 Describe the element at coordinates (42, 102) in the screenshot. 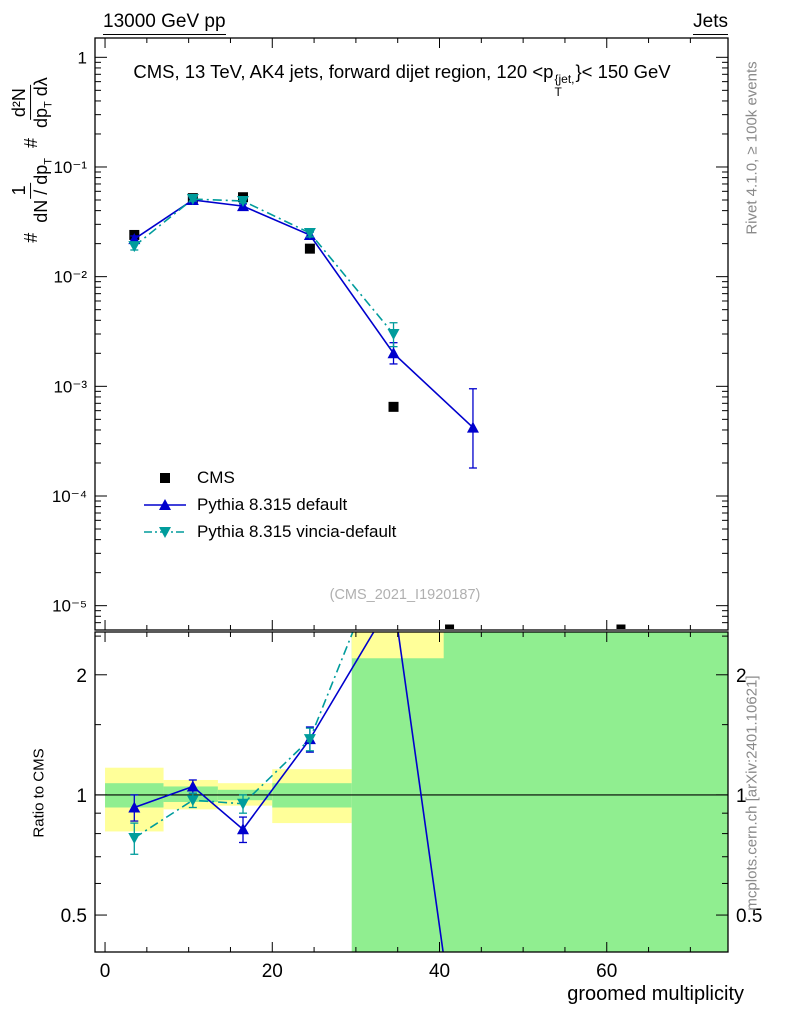

I see `fraction-denominator: dpT dλ` at that location.